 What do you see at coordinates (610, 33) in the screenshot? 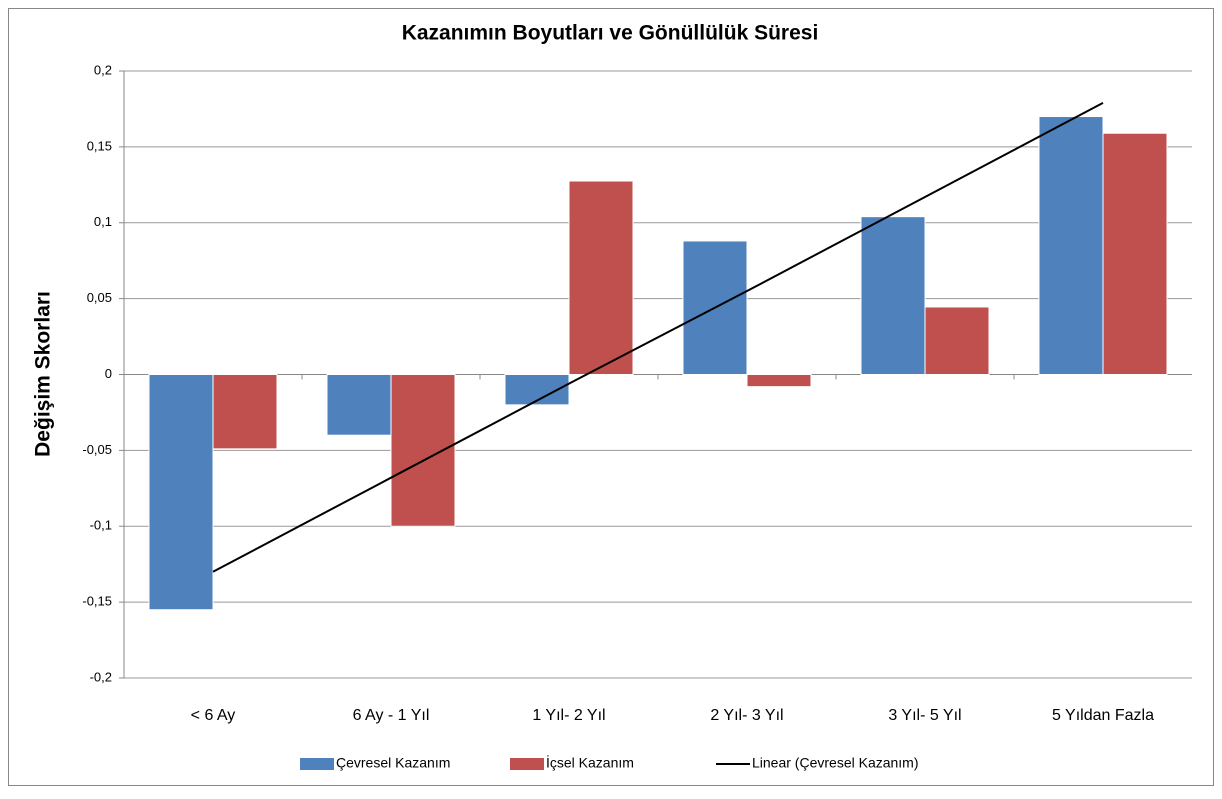
I see `chart-title: Kazanımın Boyutları ve Gönüllülük Süresi` at bounding box center [610, 33].